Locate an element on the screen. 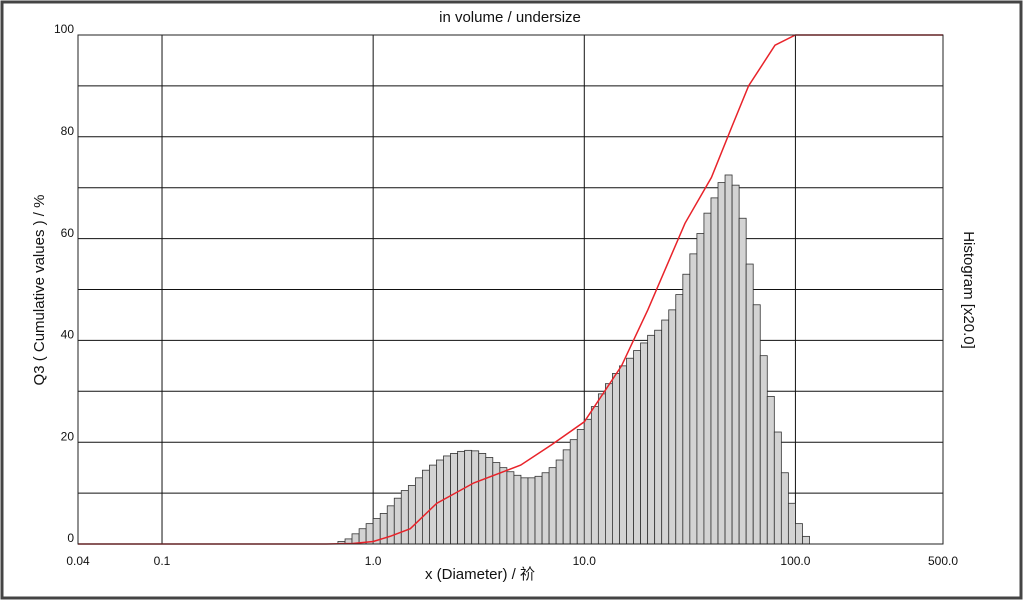  x-tick-label: 1.0 is located at coordinates (373, 561).